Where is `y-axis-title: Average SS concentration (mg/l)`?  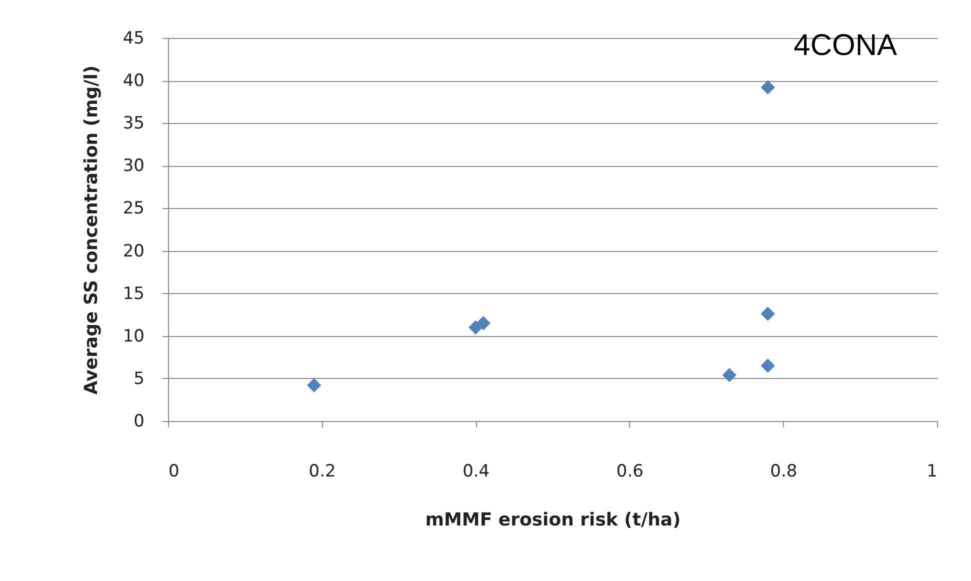
y-axis-title: Average SS concentration (mg/l) is located at coordinates (91, 230).